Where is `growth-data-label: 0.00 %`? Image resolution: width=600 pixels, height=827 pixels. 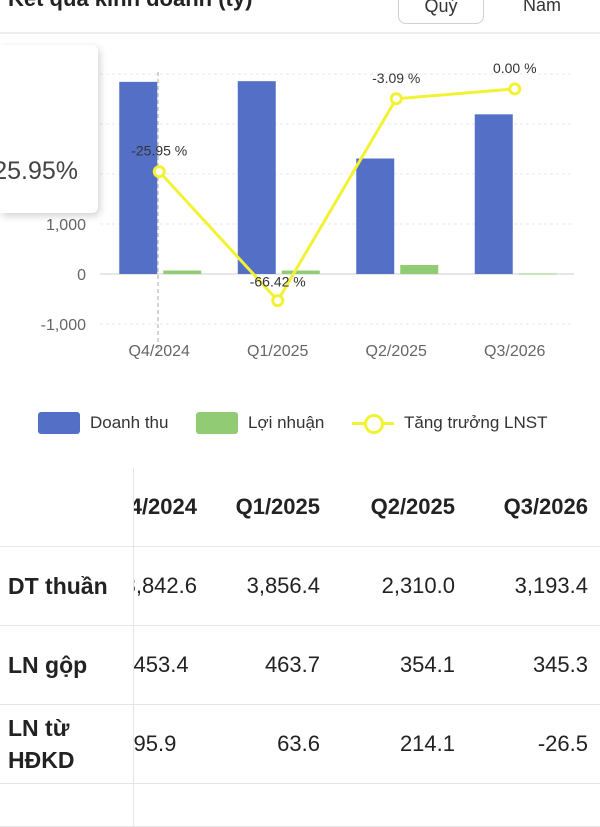
growth-data-label: 0.00 % is located at coordinates (515, 68).